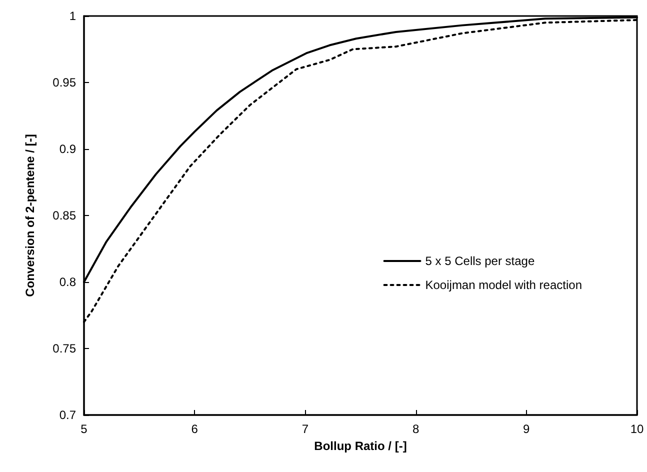  Describe the element at coordinates (305, 429) in the screenshot. I see `x-tick-label: 7` at that location.